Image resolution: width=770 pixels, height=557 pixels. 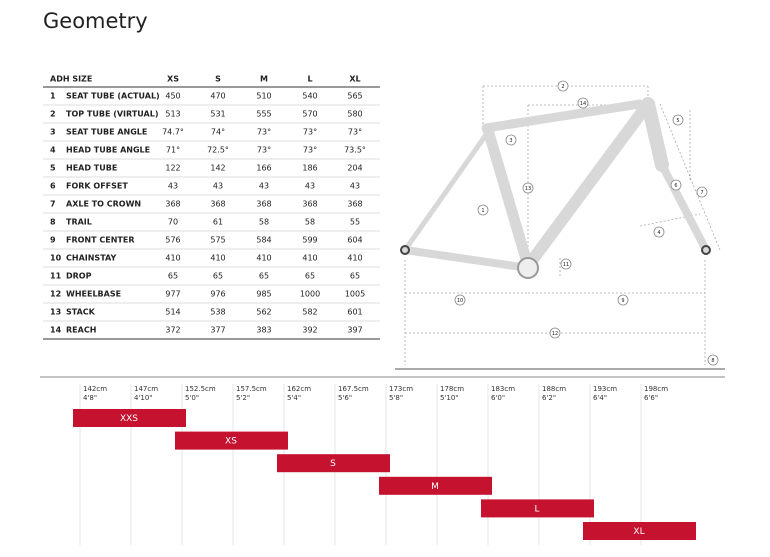 What do you see at coordinates (264, 222) in the screenshot?
I see `table-cell: 58` at bounding box center [264, 222].